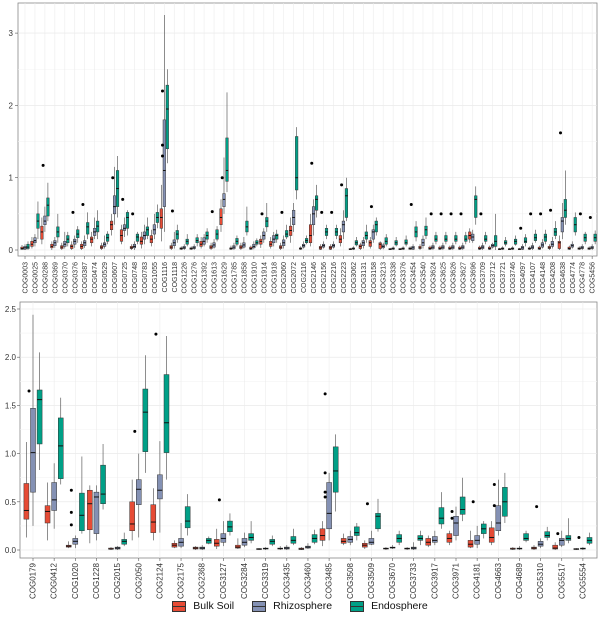  What do you see at coordinates (344, 278) in the screenshot?
I see `x-tick-label: COG2223` at bounding box center [344, 278].